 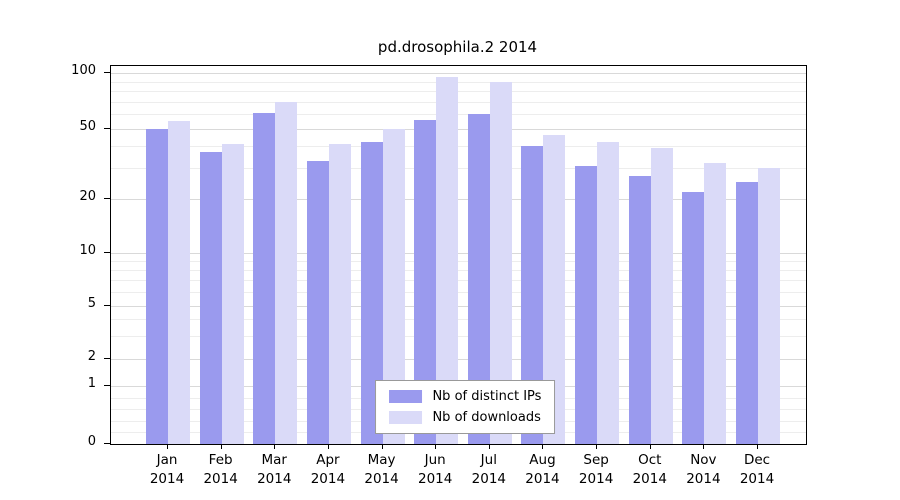 What do you see at coordinates (487, 396) in the screenshot?
I see `legend-label-distinct-ips: Nb of distinct IPs` at bounding box center [487, 396].